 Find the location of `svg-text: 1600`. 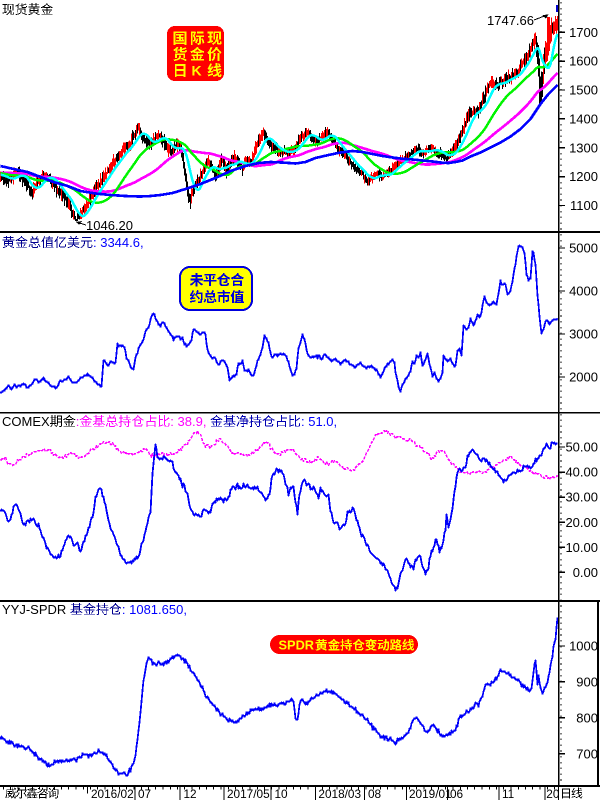

svg-text: 1600 is located at coordinates (583, 61).